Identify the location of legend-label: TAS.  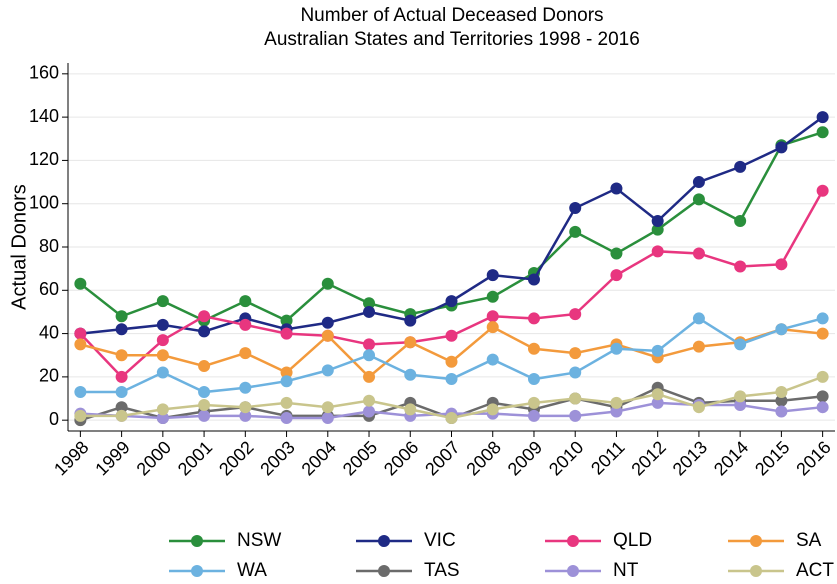
(442, 570).